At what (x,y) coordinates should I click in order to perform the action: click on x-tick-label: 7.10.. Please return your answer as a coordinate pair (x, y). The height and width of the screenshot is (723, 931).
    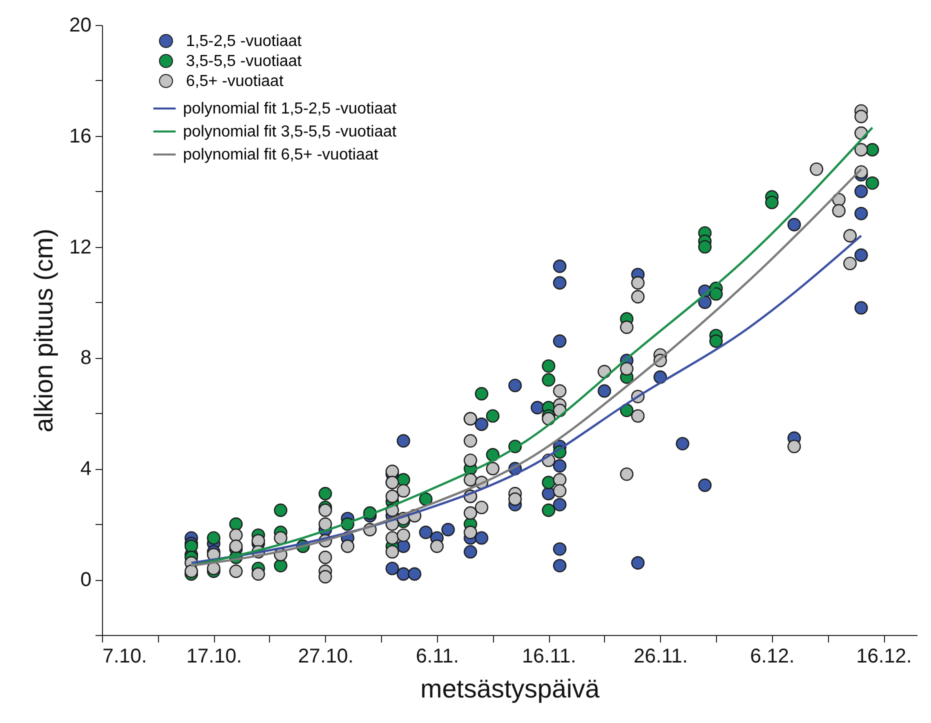
    Looking at the image, I should click on (124, 657).